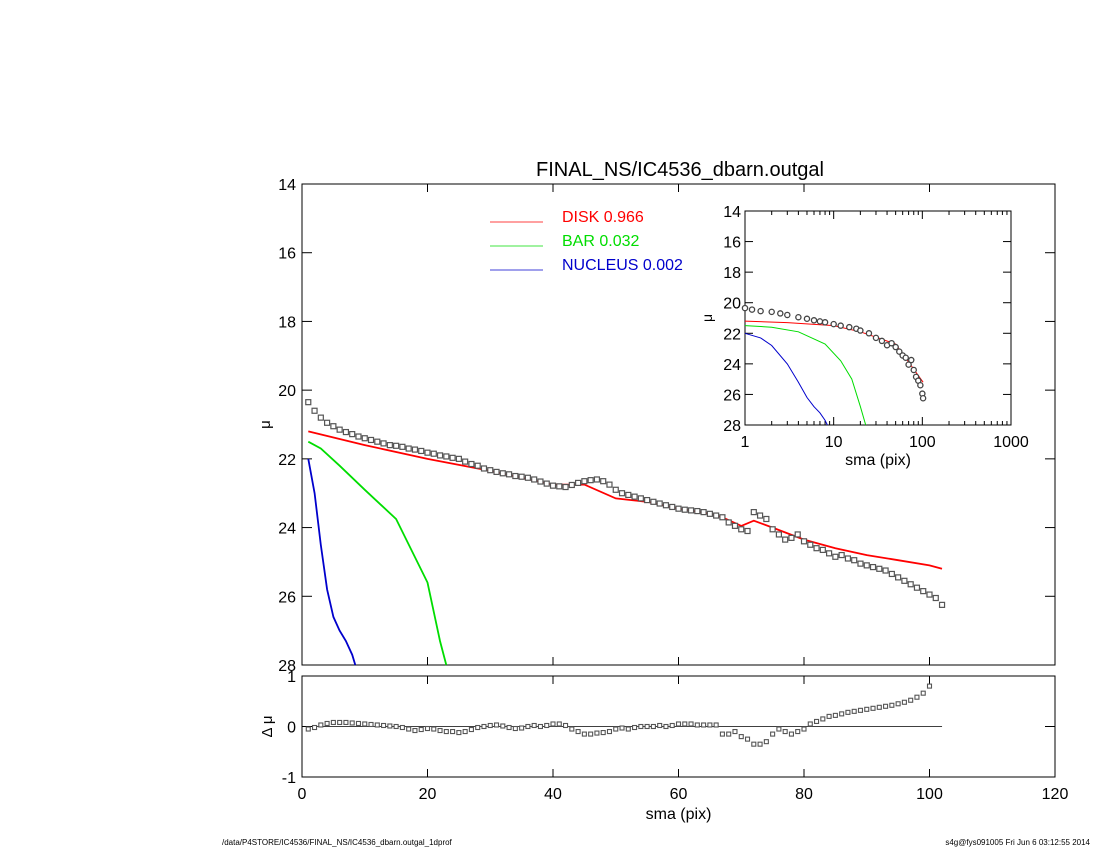  Describe the element at coordinates (291, 677) in the screenshot. I see `residual-y-tick-label: 1` at that location.